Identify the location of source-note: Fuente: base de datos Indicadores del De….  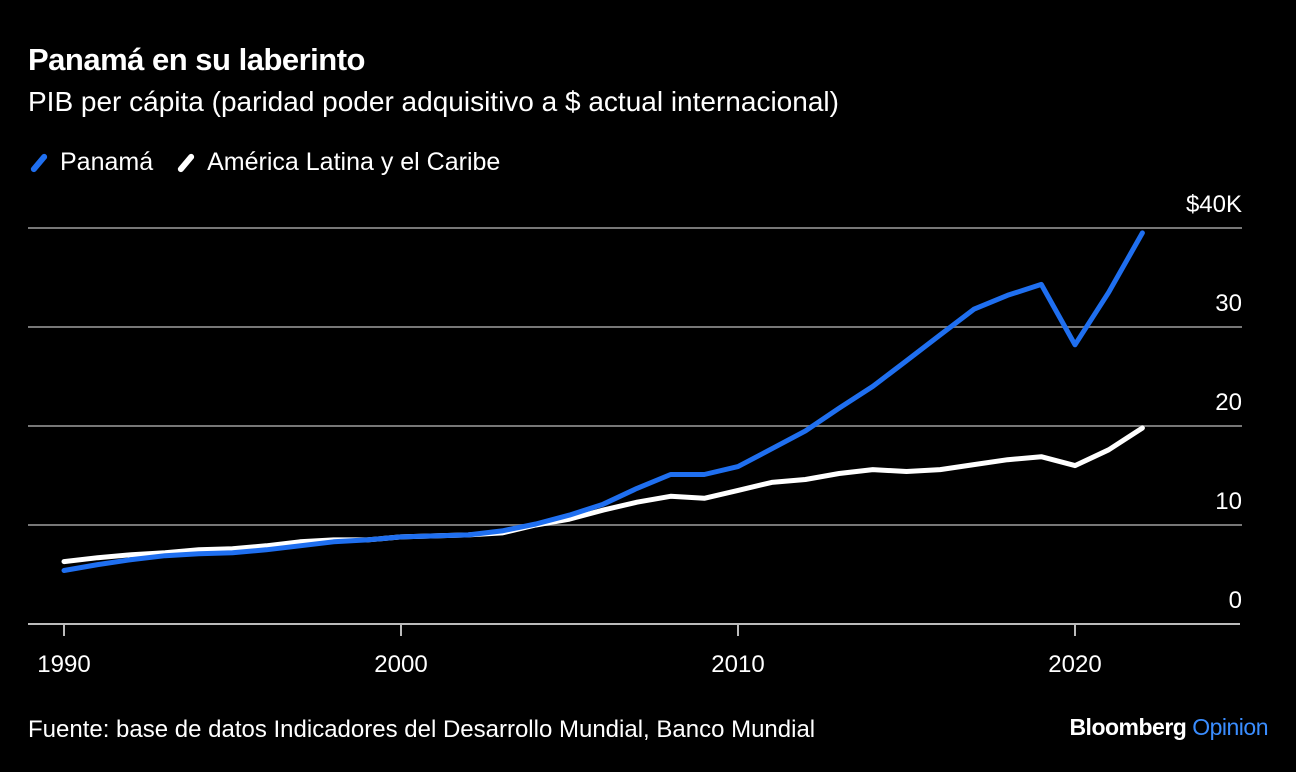
(422, 729).